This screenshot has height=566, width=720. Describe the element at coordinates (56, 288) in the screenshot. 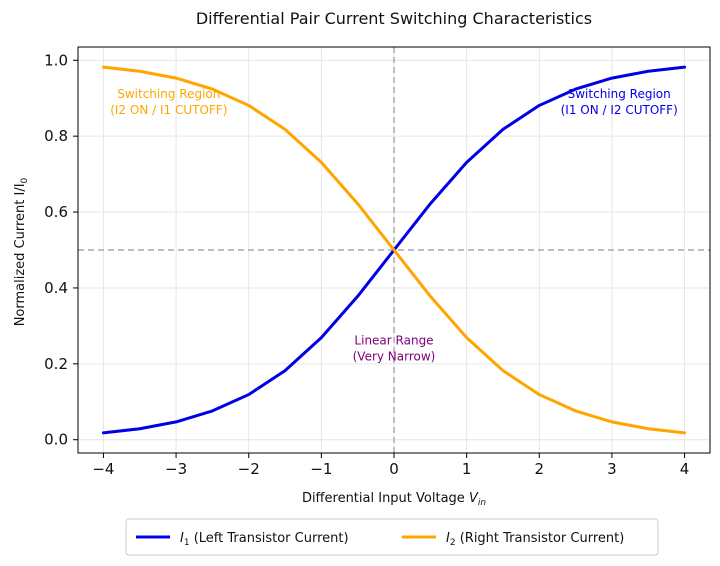

I see `y-tick-label: 0.4` at that location.